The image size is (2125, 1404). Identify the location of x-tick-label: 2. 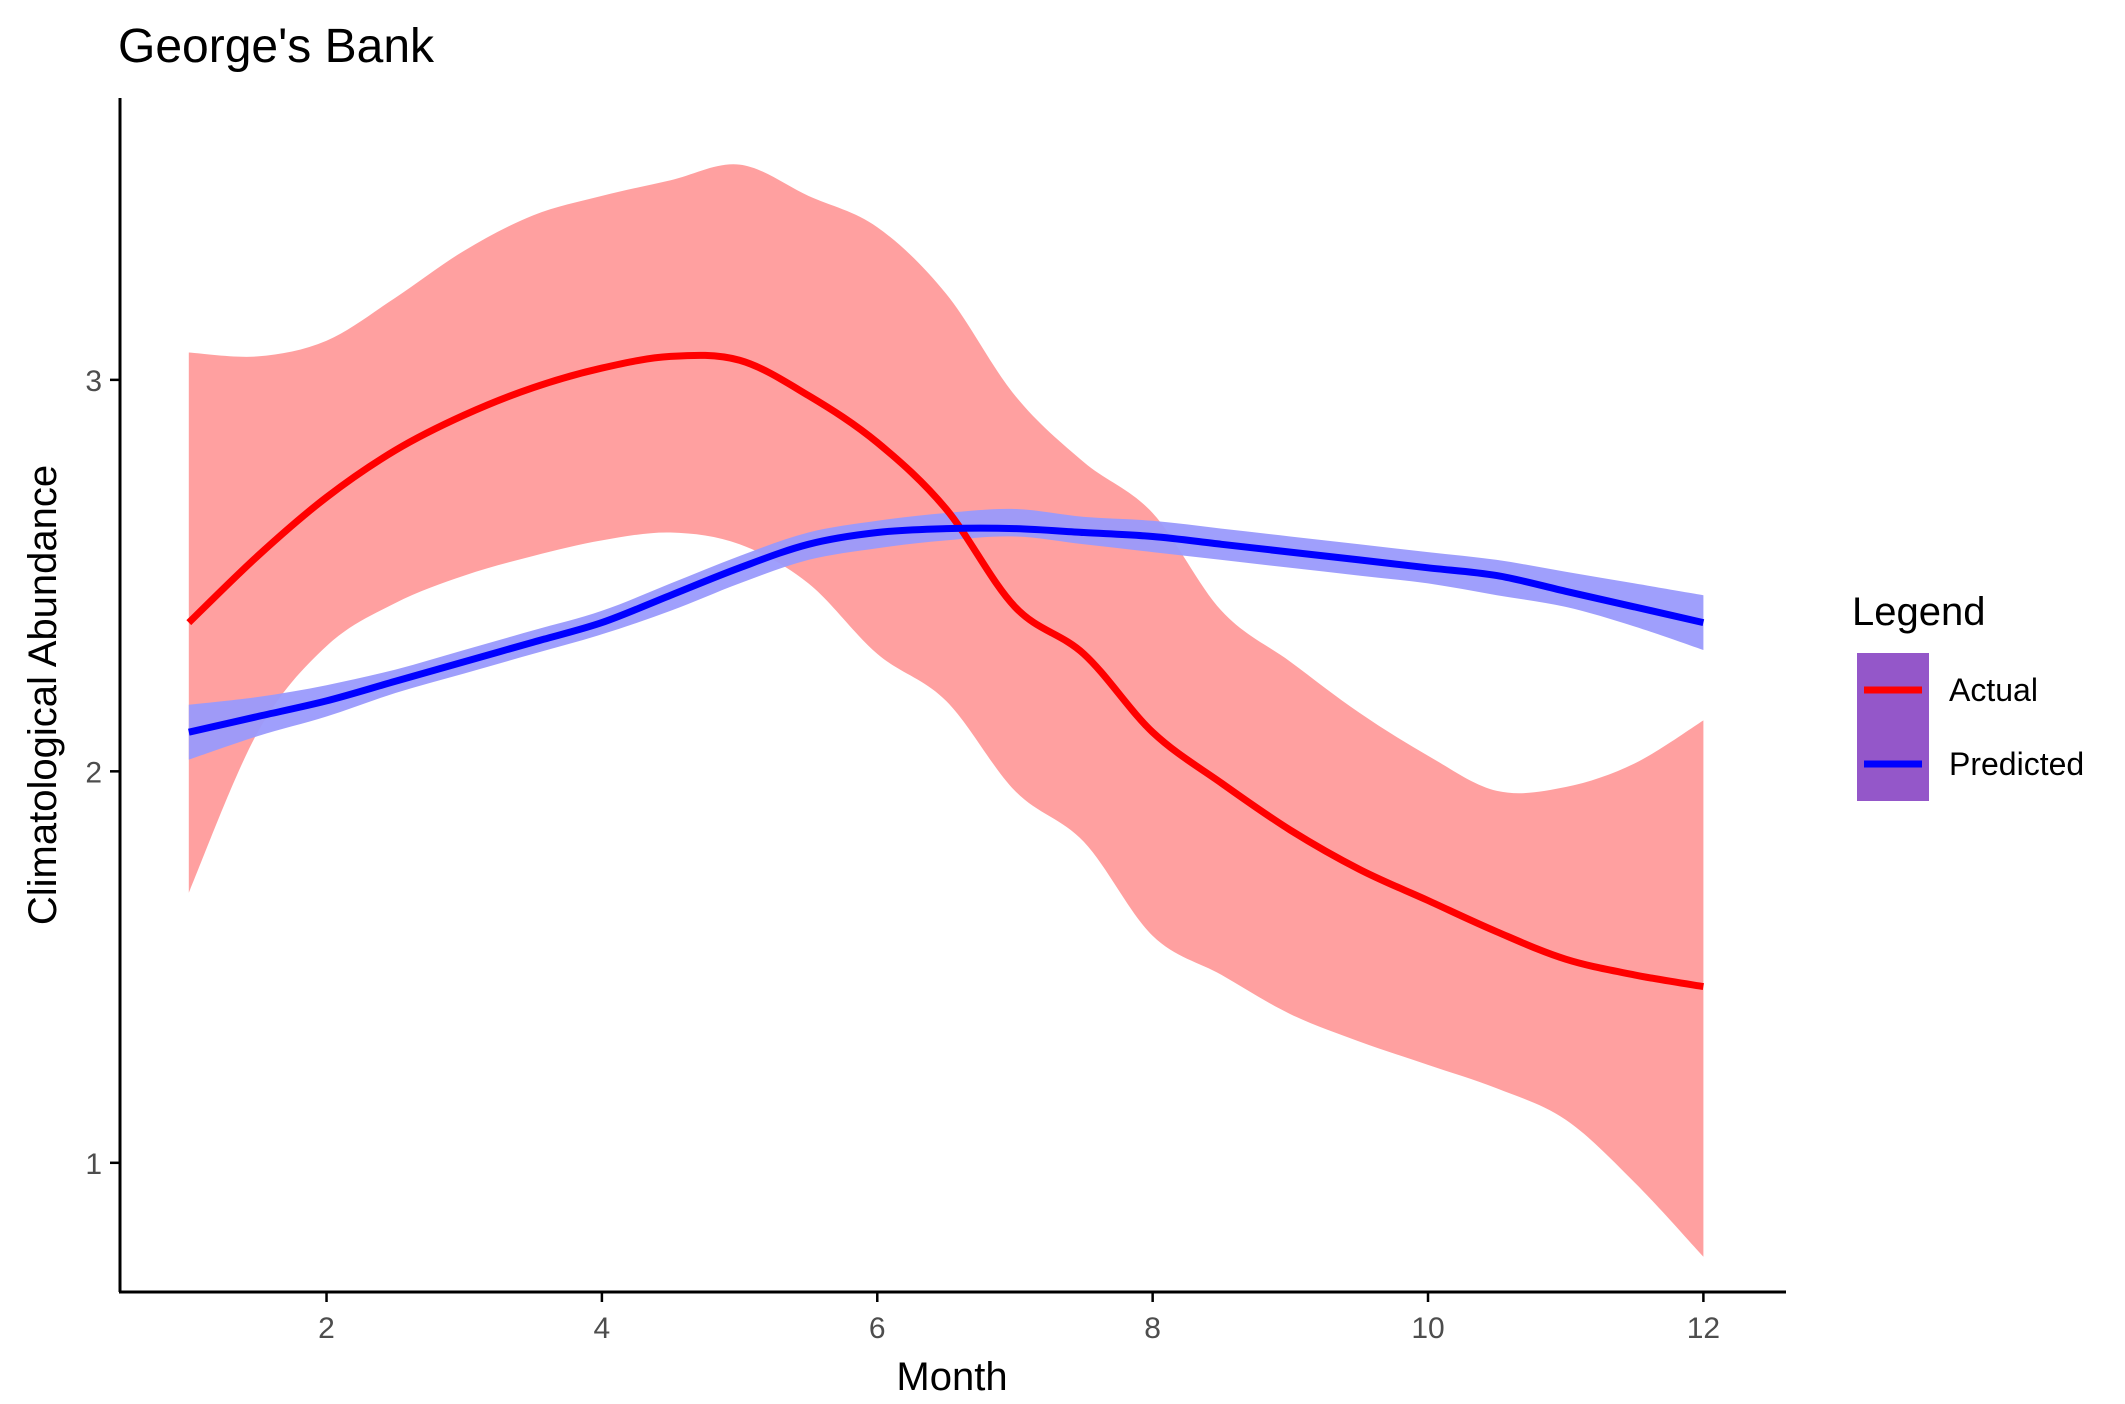
(326, 1328).